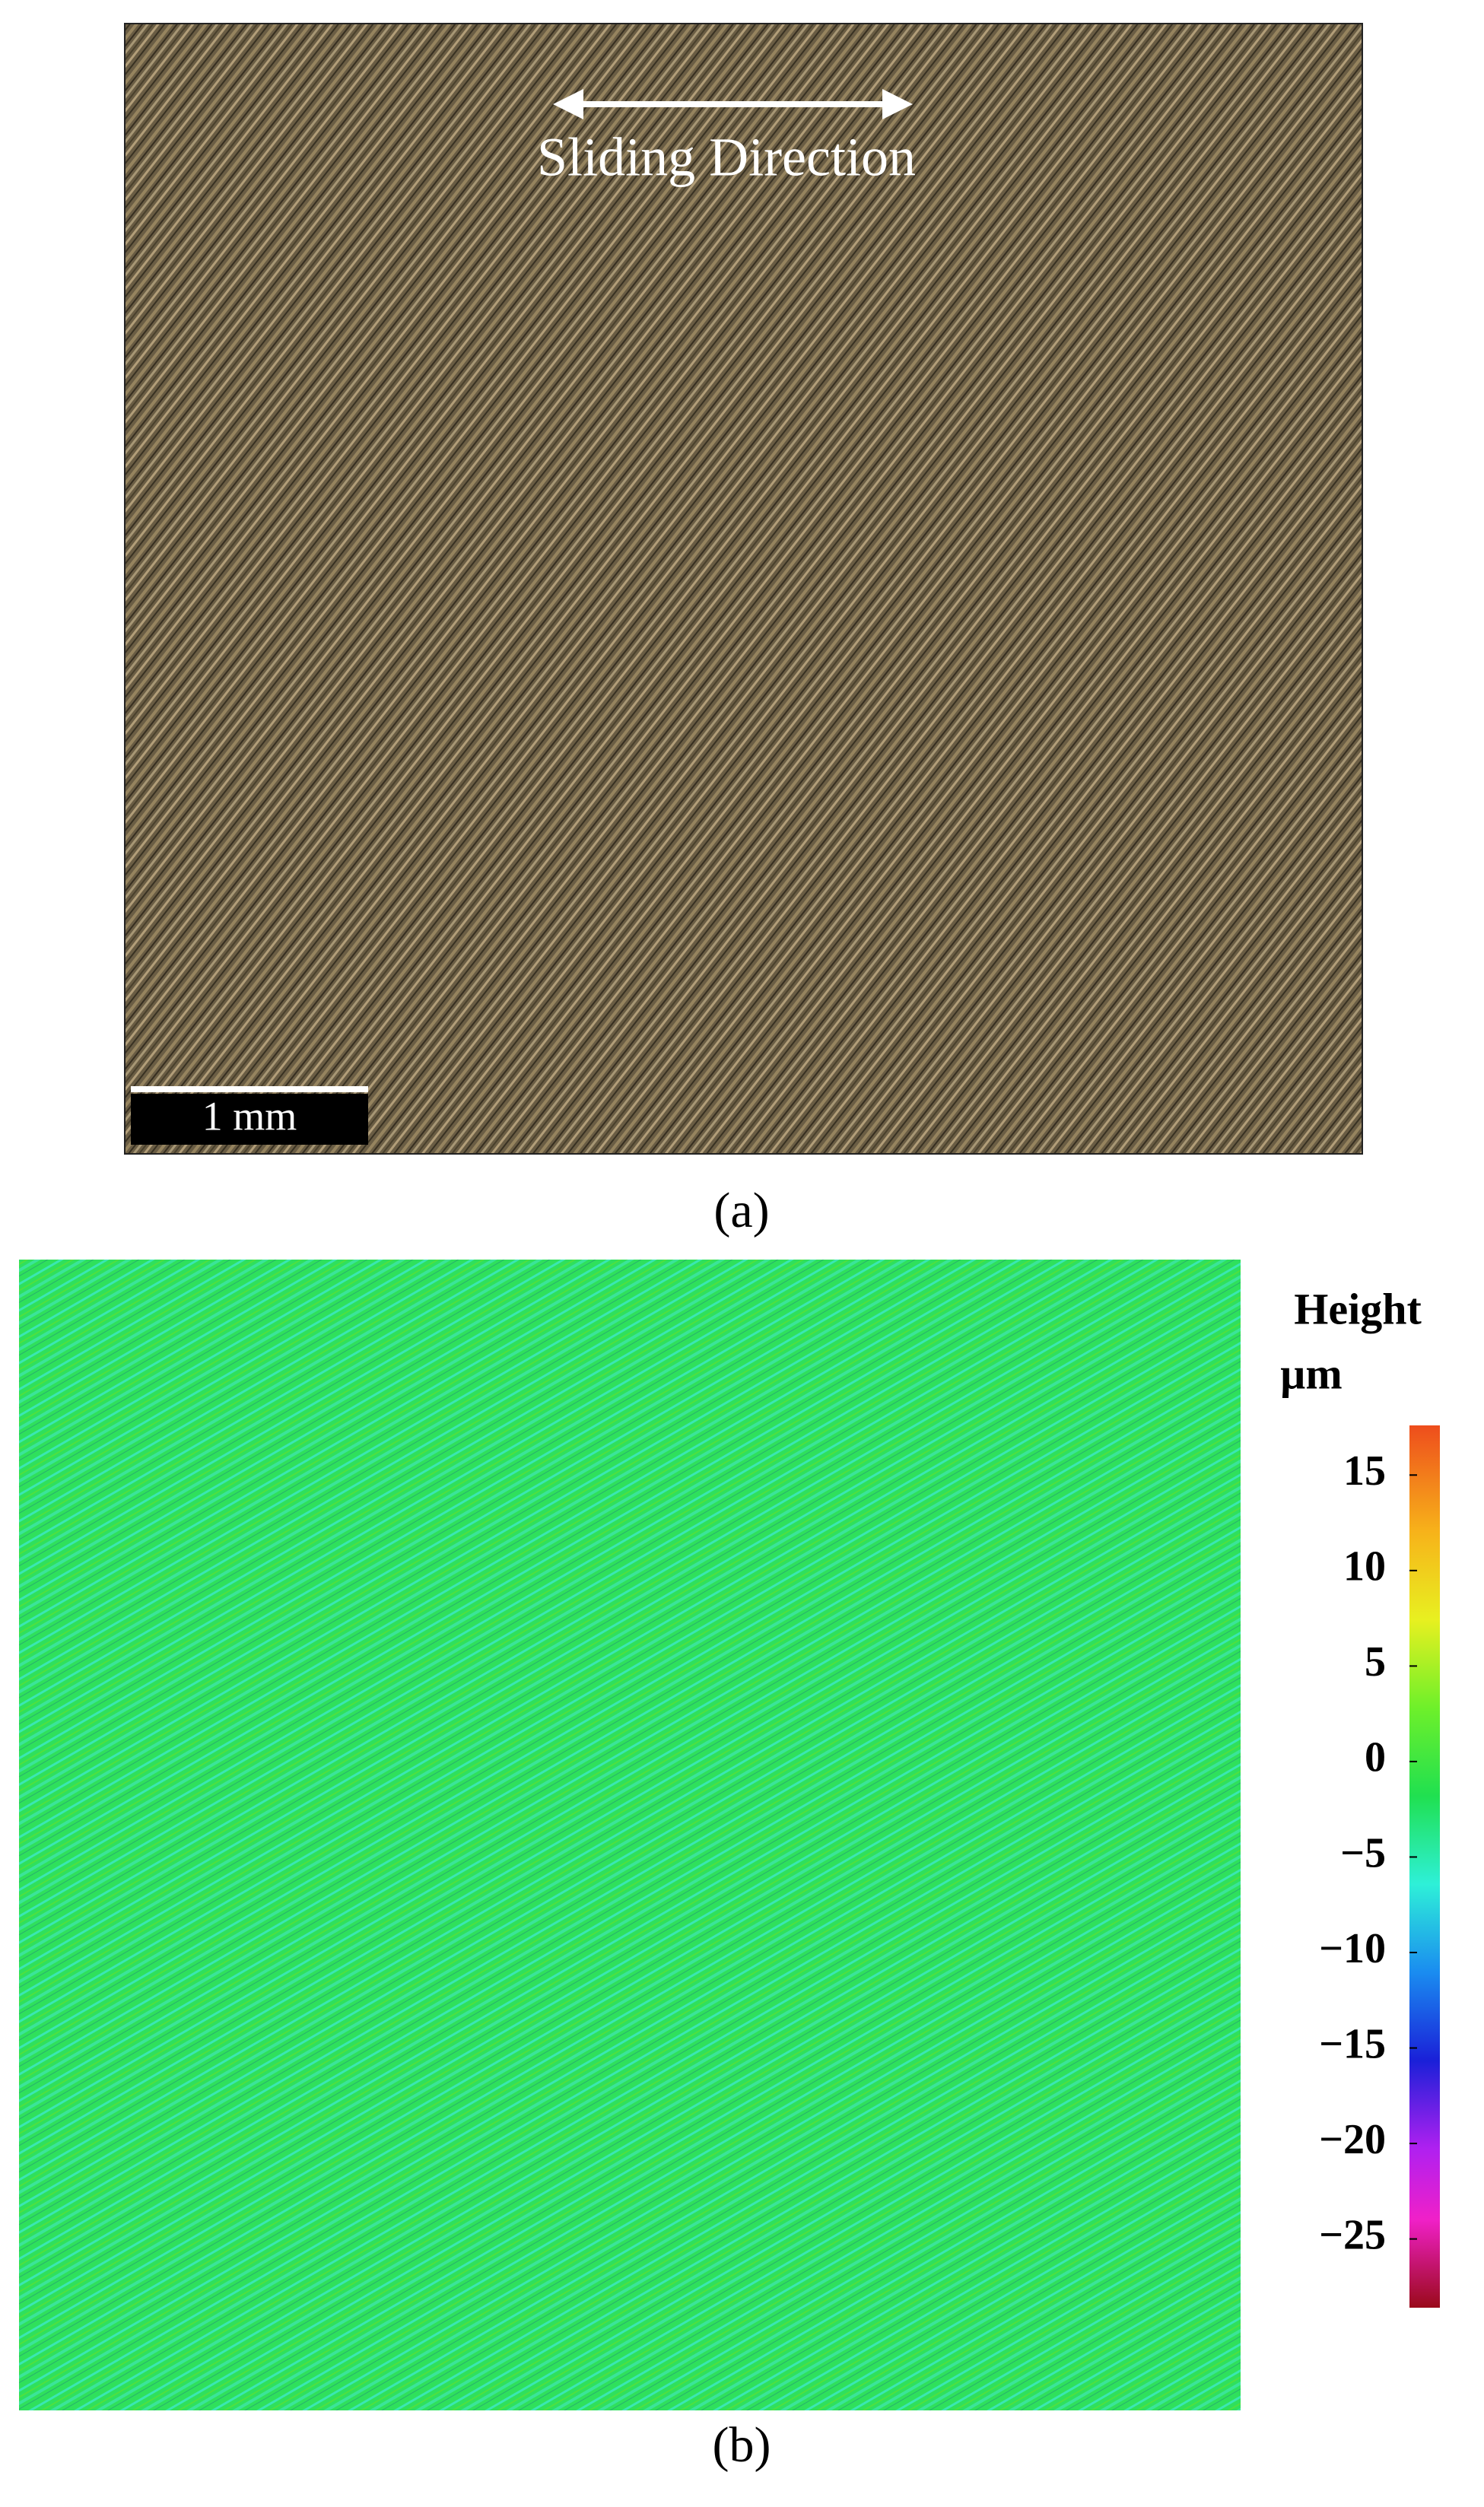 The height and width of the screenshot is (2507, 1484). What do you see at coordinates (249, 1089) in the screenshot?
I see `scale-bar-line` at bounding box center [249, 1089].